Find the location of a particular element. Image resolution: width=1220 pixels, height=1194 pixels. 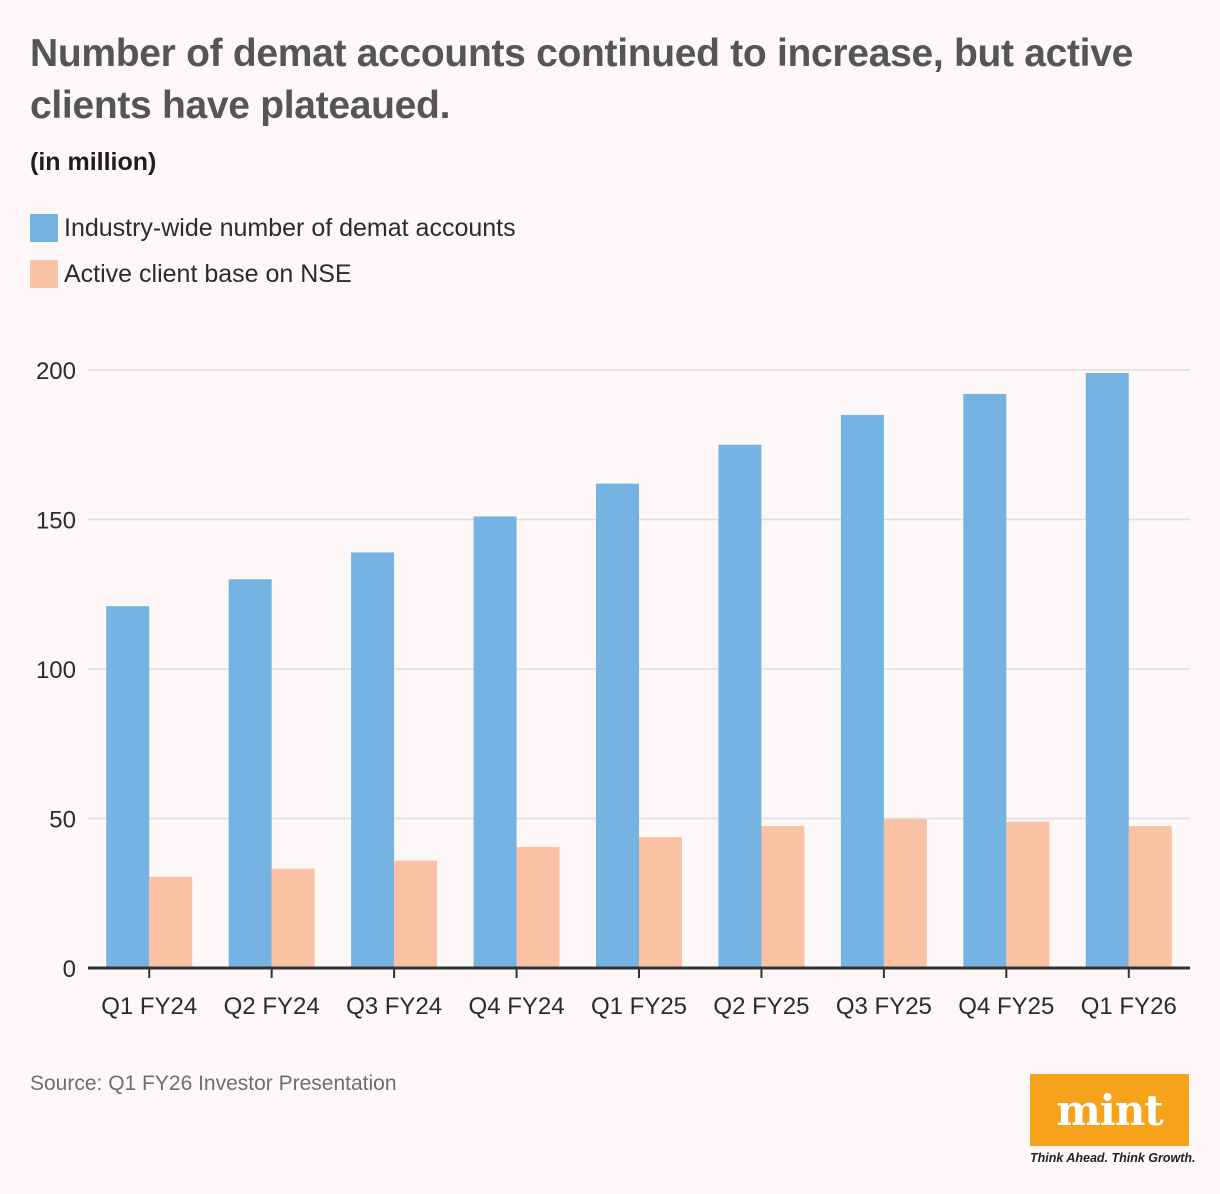

x-tick-label-8: Q1 FY26 is located at coordinates (1129, 1006).